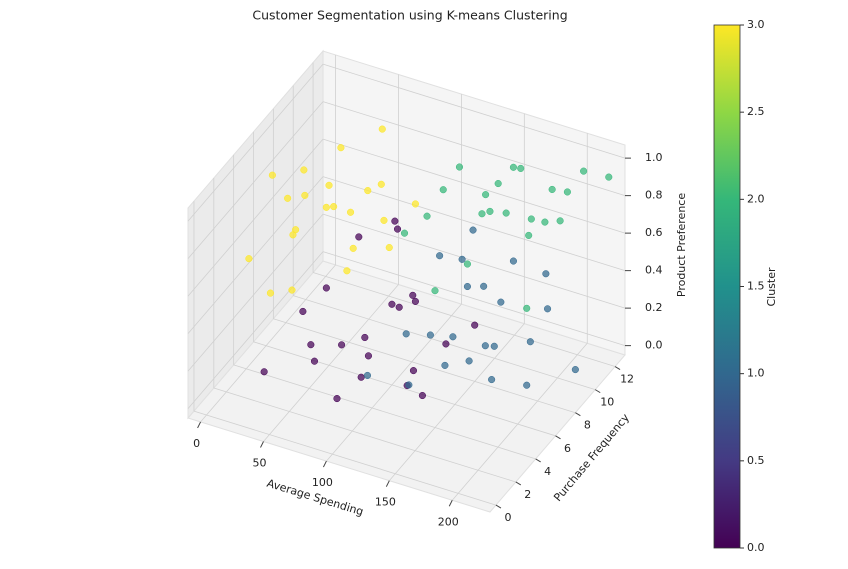  Describe the element at coordinates (654, 307) in the screenshot. I see `z-tick-label: 0.2` at that location.